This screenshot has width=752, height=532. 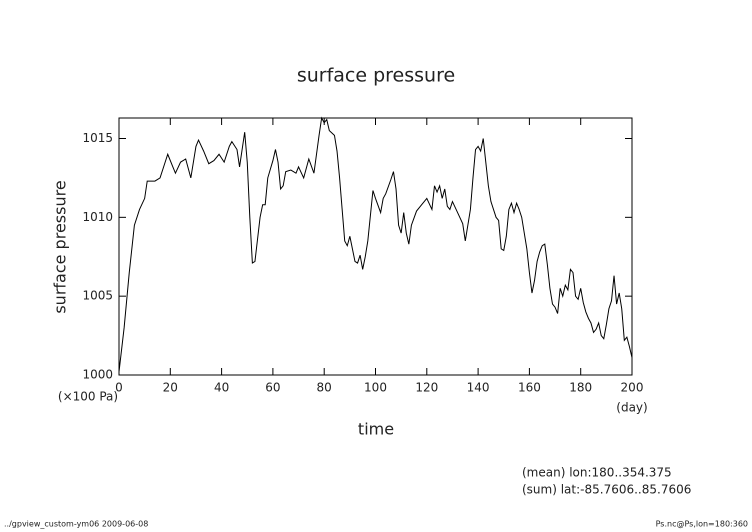 What do you see at coordinates (529, 388) in the screenshot?
I see `x-tick-label: 160` at bounding box center [529, 388].